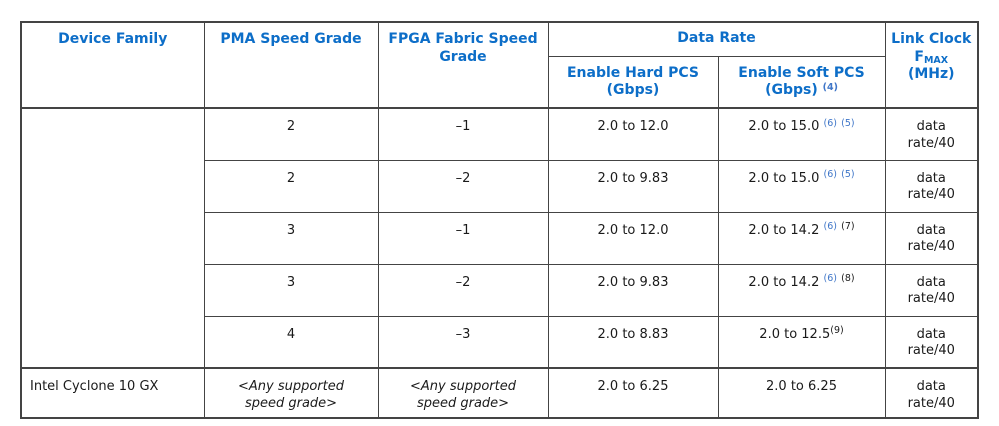  I want to click on hard-pcs-cell: 2.0 to 6.25, so click(633, 393).